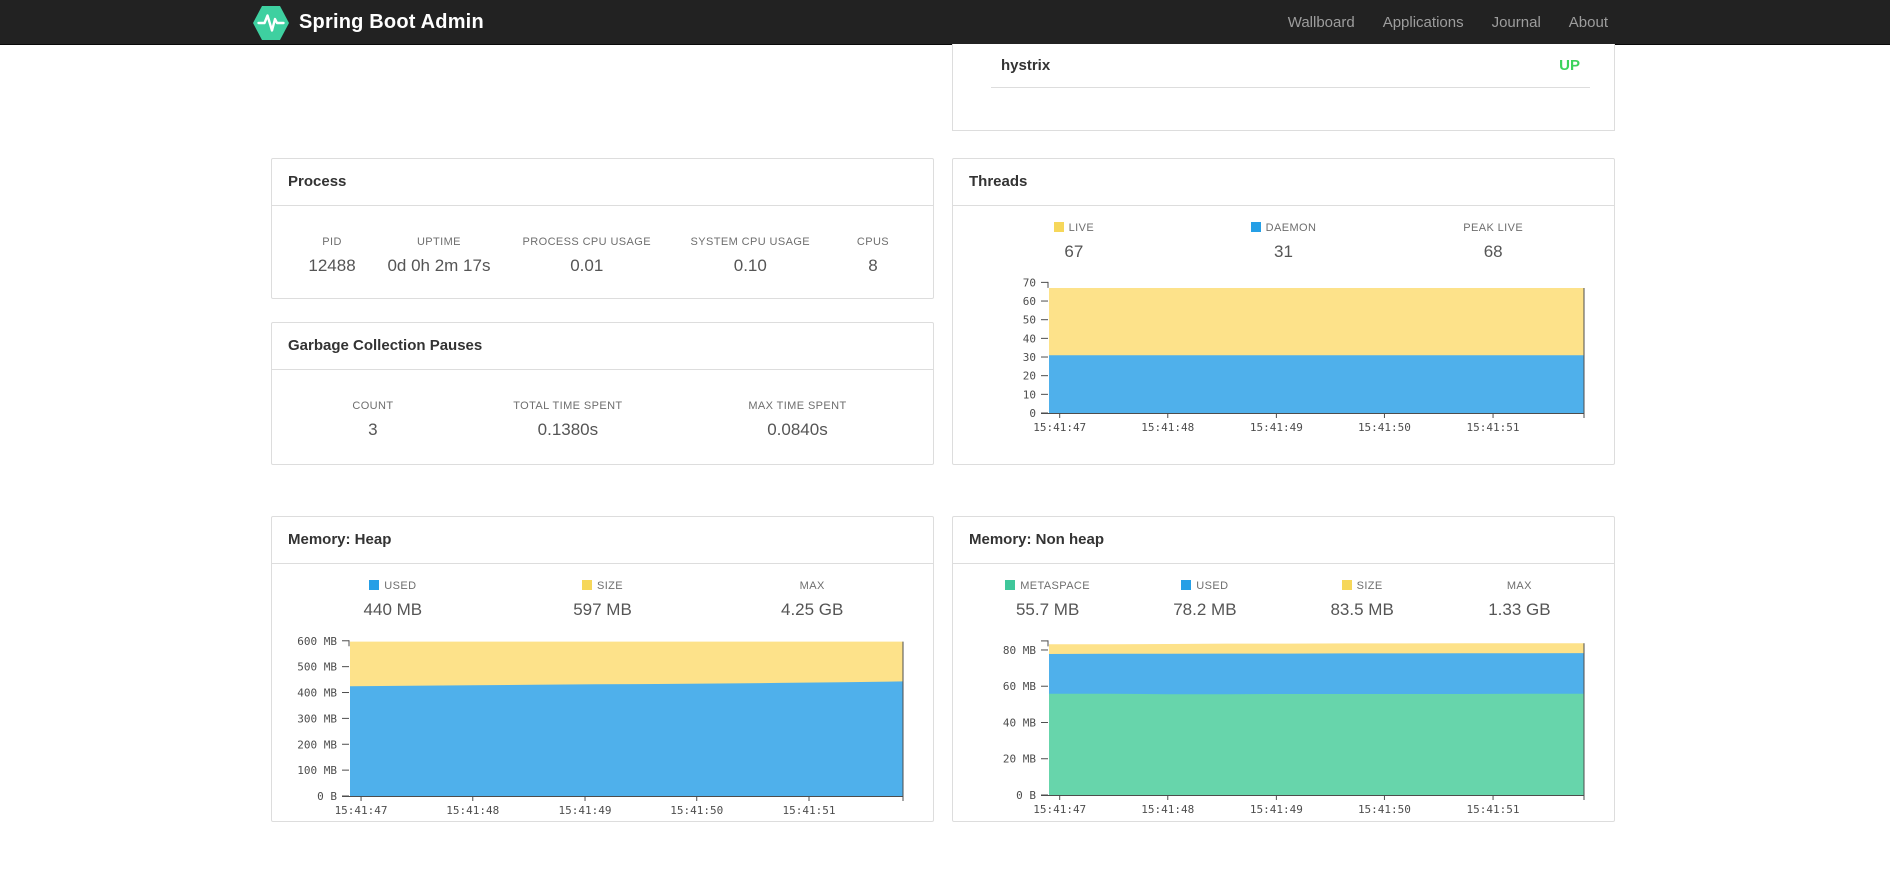 Image resolution: width=1890 pixels, height=892 pixels. Describe the element at coordinates (327, 796) in the screenshot. I see `svg-text: 0 B` at that location.